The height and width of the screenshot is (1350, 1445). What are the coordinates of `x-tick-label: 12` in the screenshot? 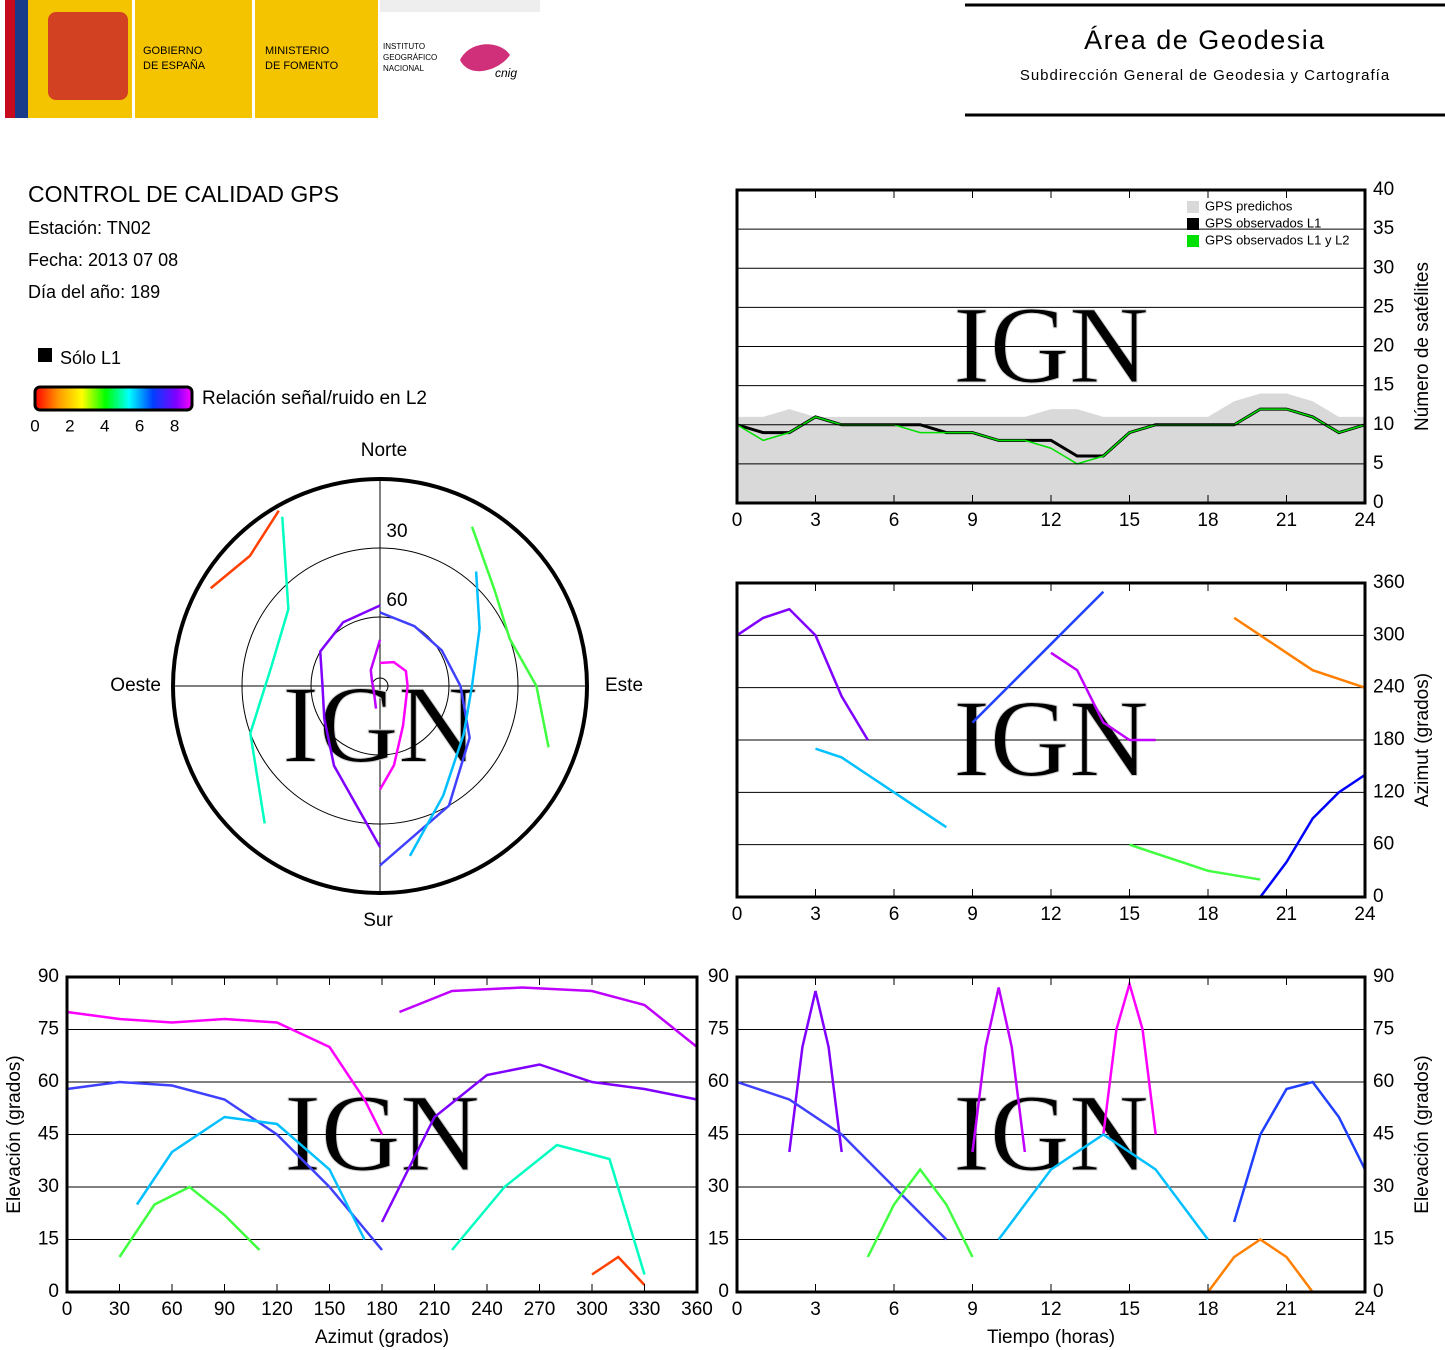 It's located at (1050, 914).